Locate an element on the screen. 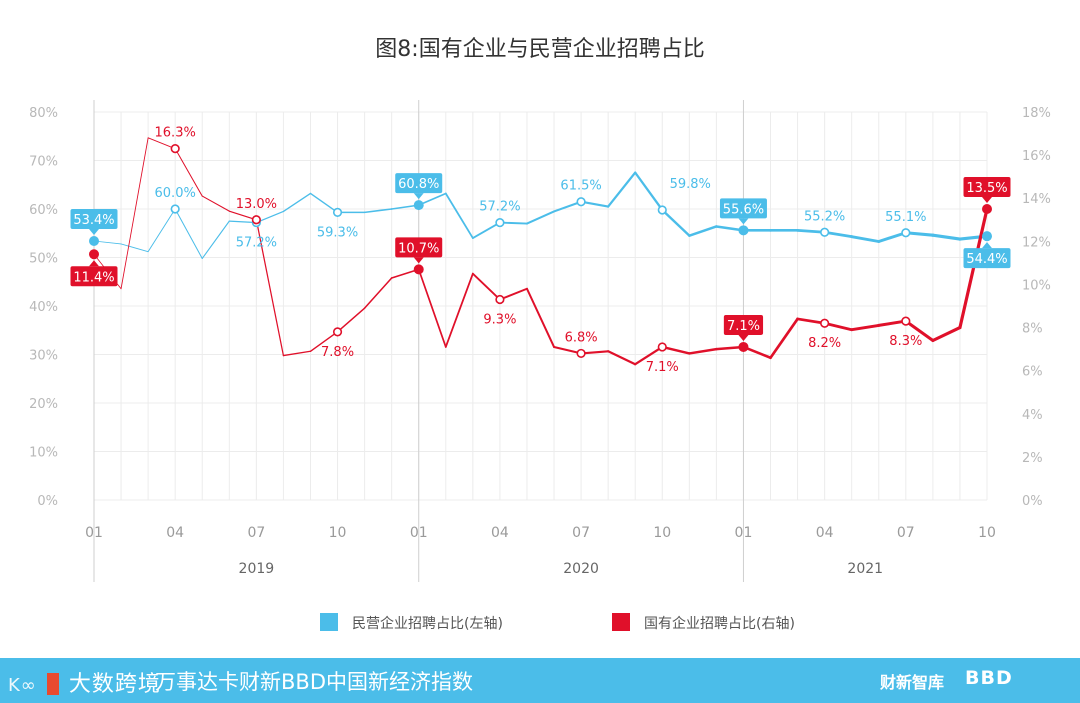 The height and width of the screenshot is (703, 1080). data-label-state: 13.0% is located at coordinates (256, 204).